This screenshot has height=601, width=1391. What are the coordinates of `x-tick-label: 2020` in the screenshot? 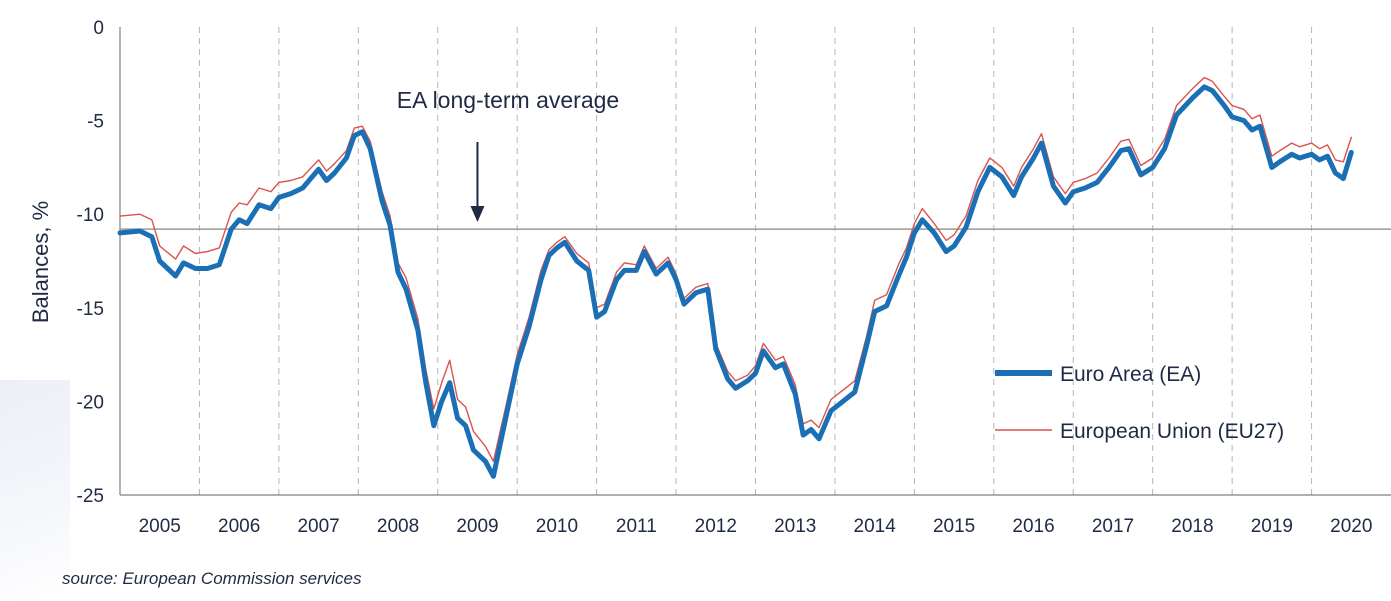 It's located at (1351, 526).